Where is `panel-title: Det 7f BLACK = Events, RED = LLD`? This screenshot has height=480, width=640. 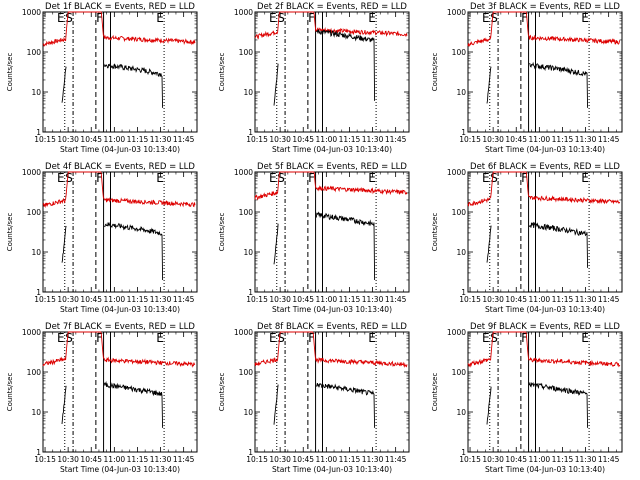
panel-title: Det 7f BLACK = Events, RED = LLD is located at coordinates (120, 327).